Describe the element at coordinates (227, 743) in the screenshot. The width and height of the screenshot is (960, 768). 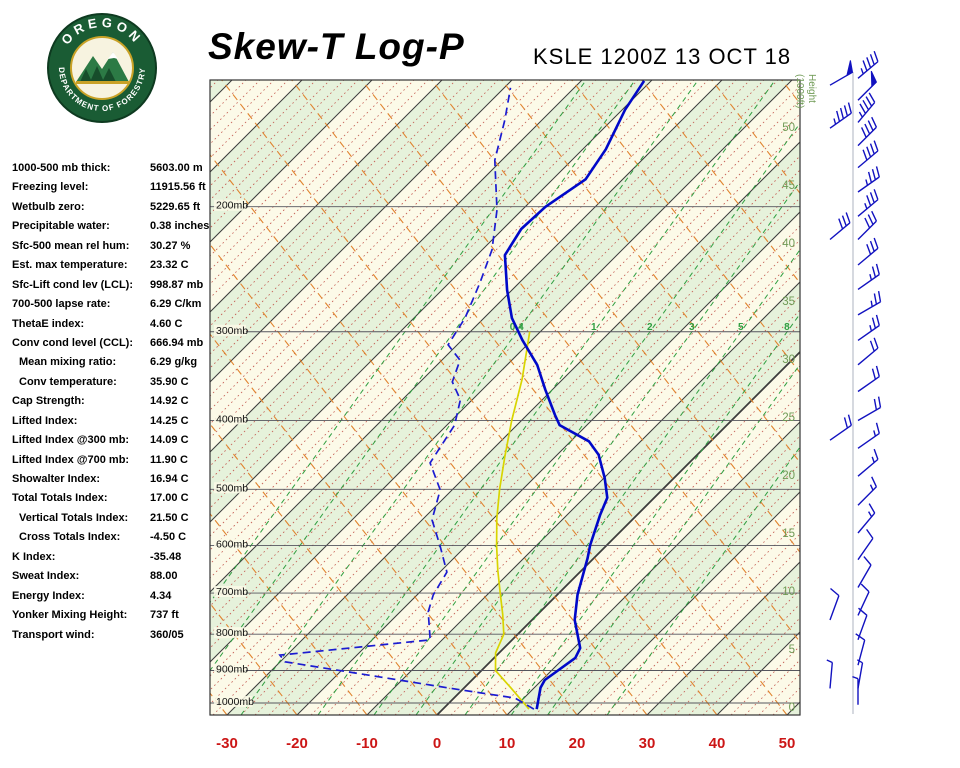
I see `temp-axis-label: -30` at that location.